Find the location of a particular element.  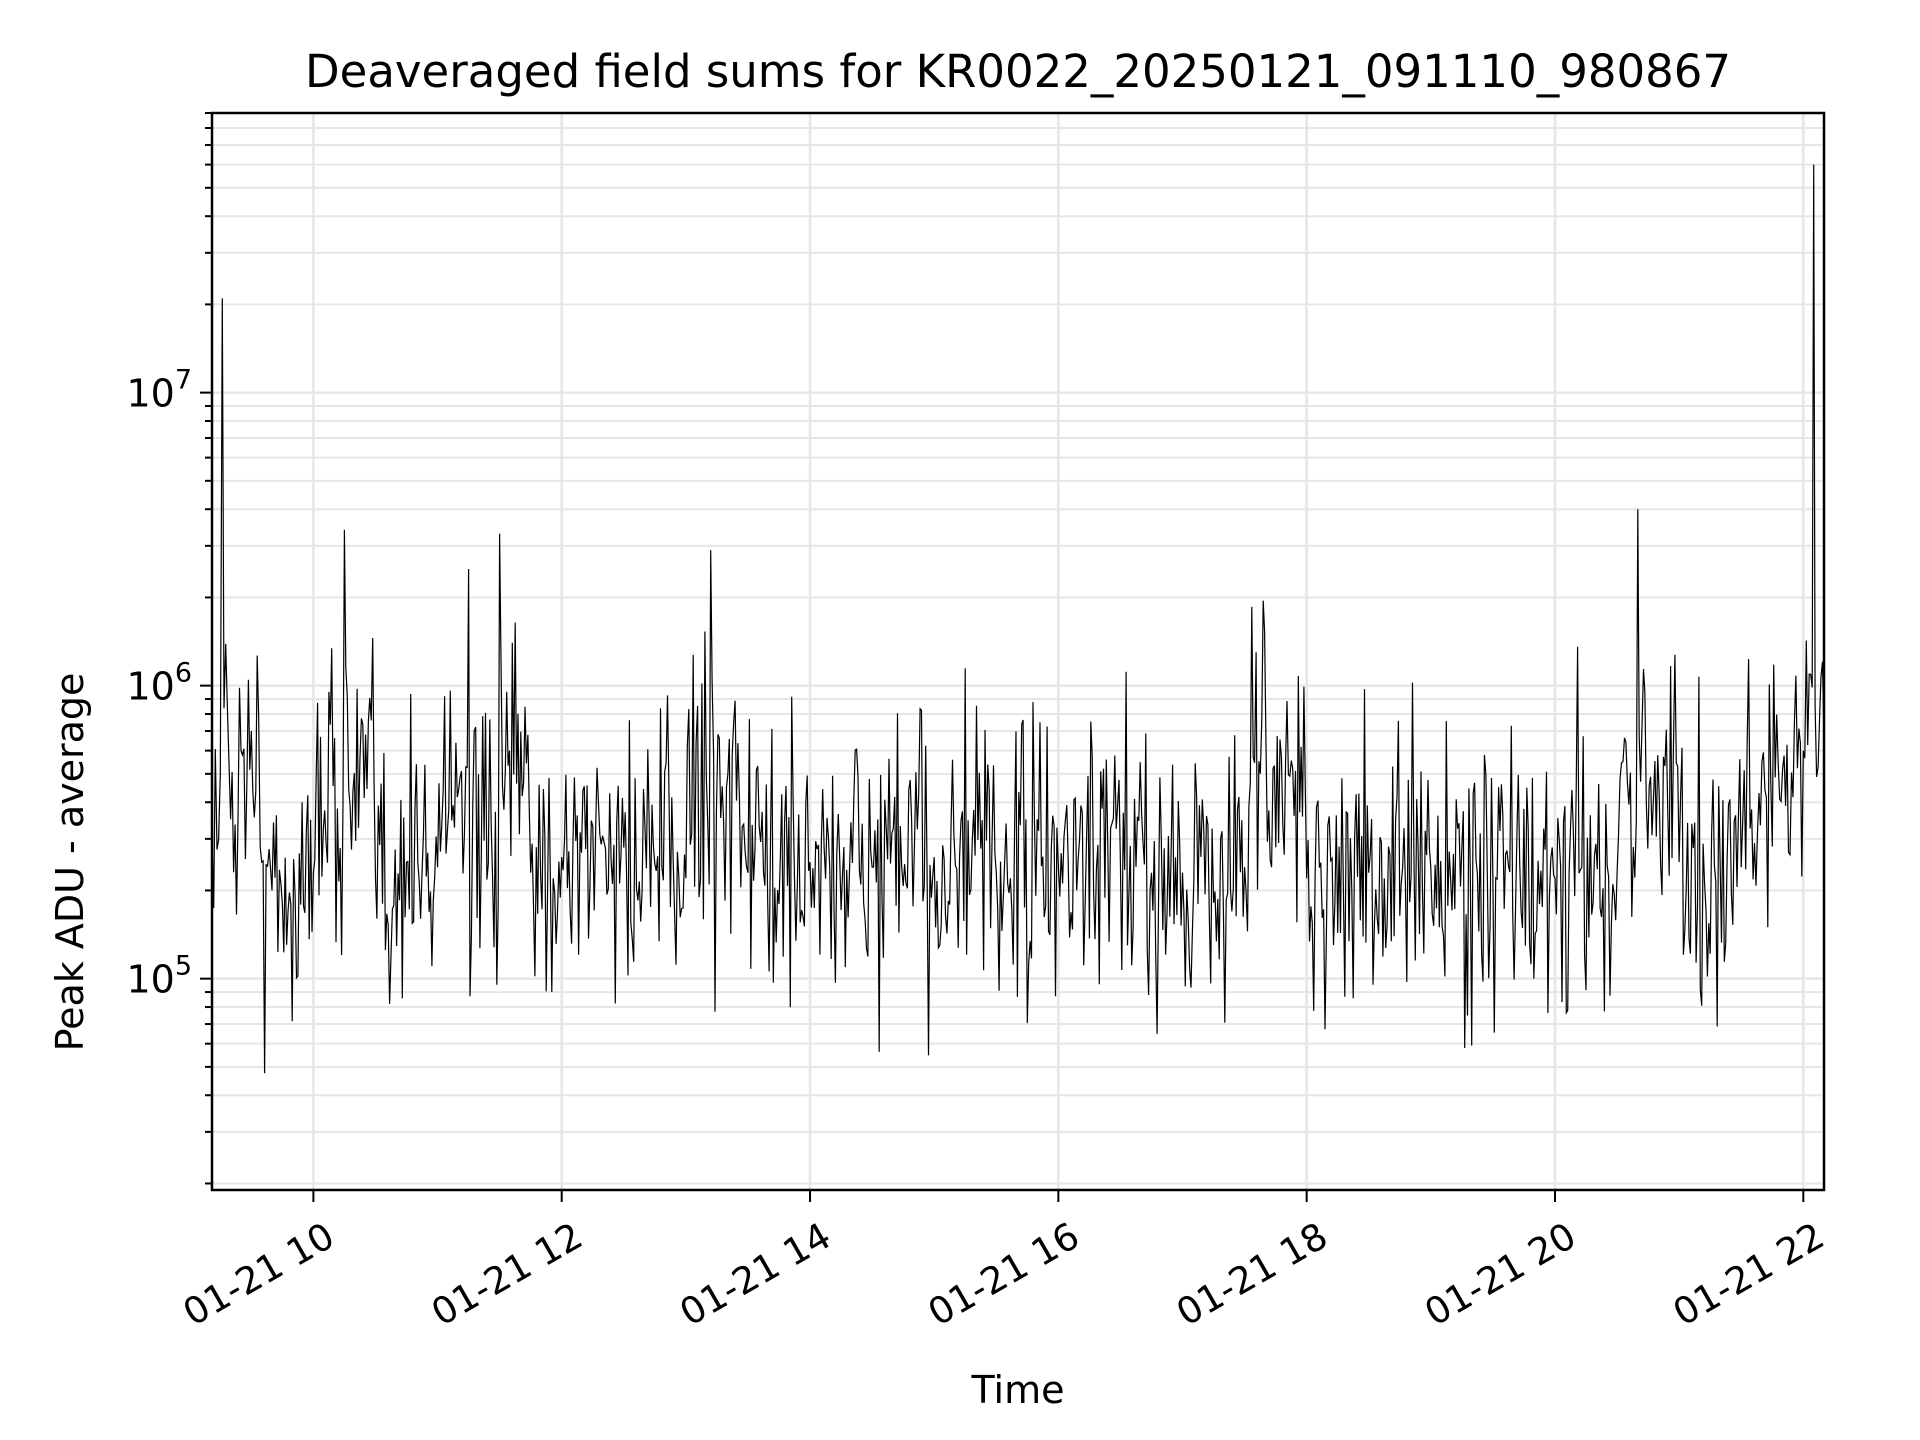

x-tick-label: 01-21 22 is located at coordinates (1749, 1274).